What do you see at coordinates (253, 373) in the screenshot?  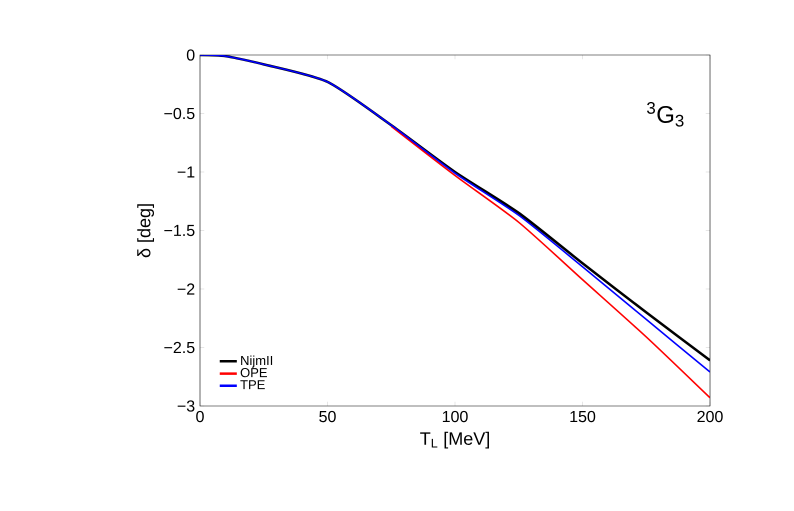 I see `legend-label: OPE` at bounding box center [253, 373].